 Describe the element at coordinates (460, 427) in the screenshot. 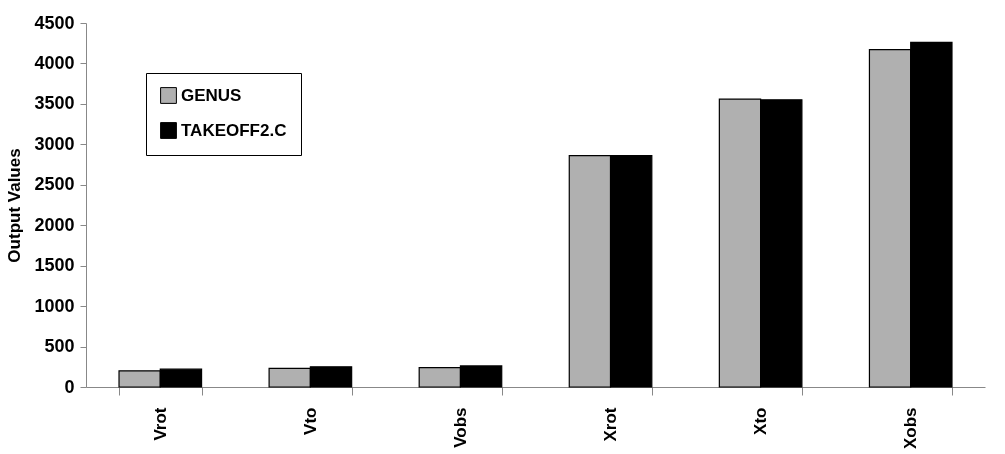

I see `x-tick-label: Vobs` at that location.